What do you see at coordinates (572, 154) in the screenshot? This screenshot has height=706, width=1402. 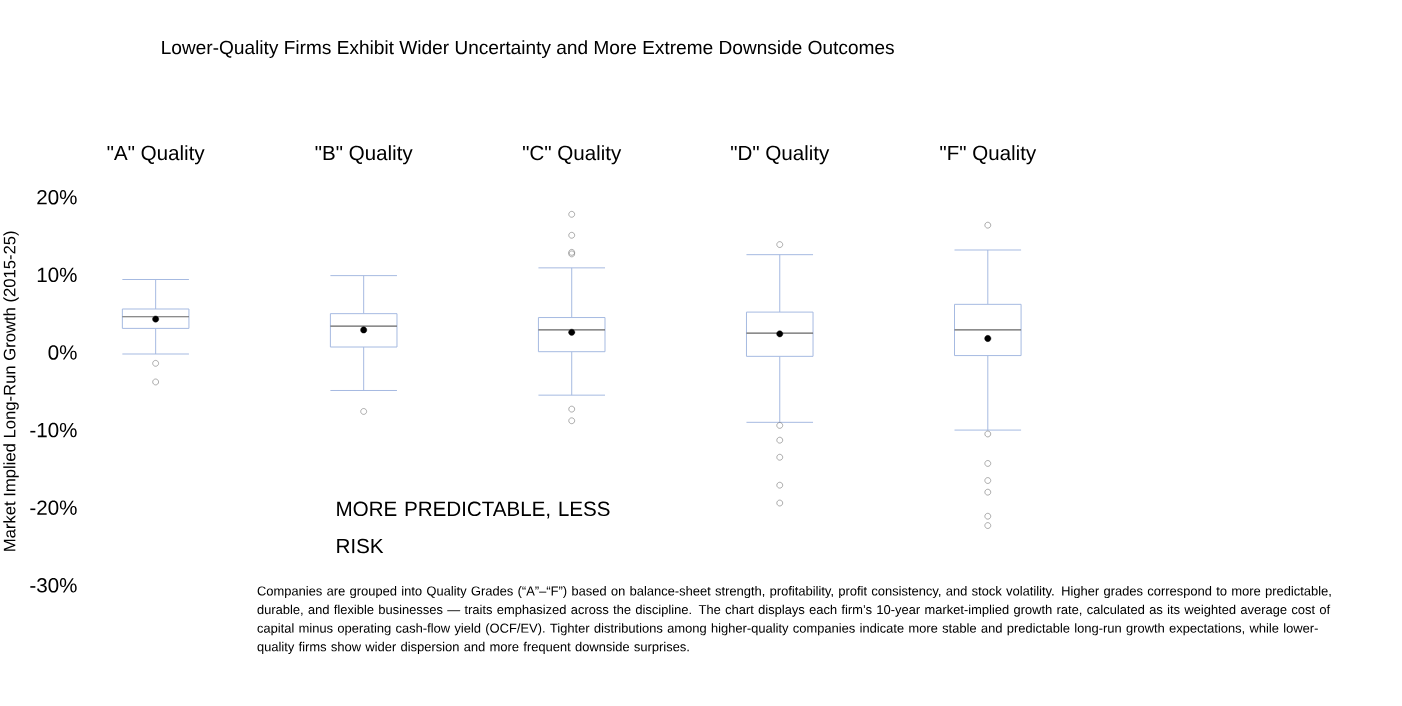 I see `x-tick-label: "C" Quality` at bounding box center [572, 154].